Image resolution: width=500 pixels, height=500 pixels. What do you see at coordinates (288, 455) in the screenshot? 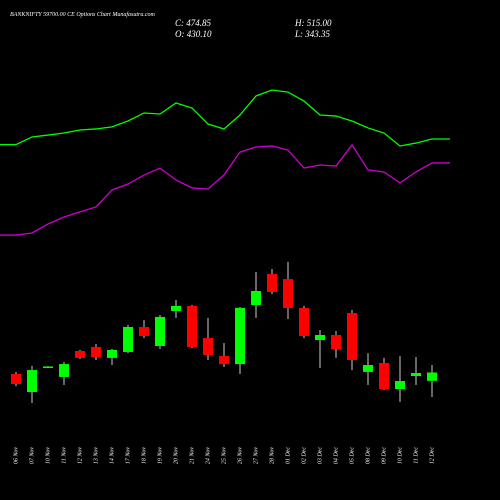
I see `x-tick-label: 01 Dec` at bounding box center [288, 455].